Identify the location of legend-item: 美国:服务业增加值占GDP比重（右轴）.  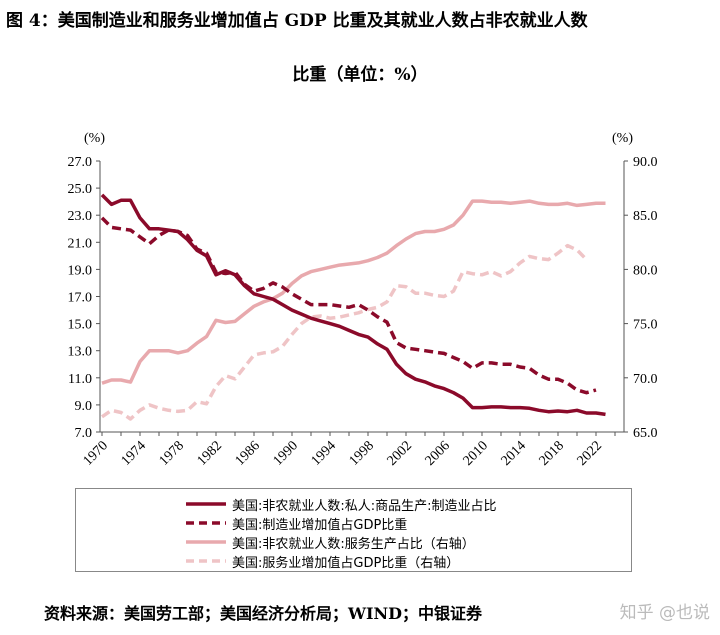
(323, 561).